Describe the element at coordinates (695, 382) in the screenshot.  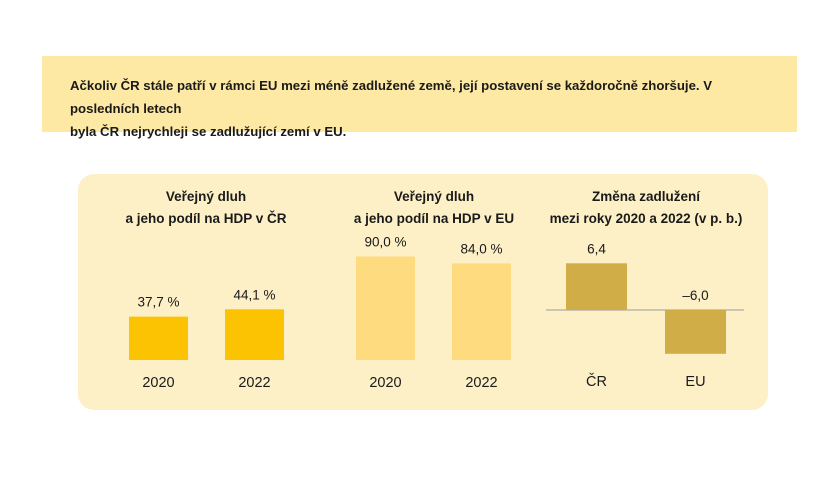
I see `x-label-change-eu: EU` at that location.